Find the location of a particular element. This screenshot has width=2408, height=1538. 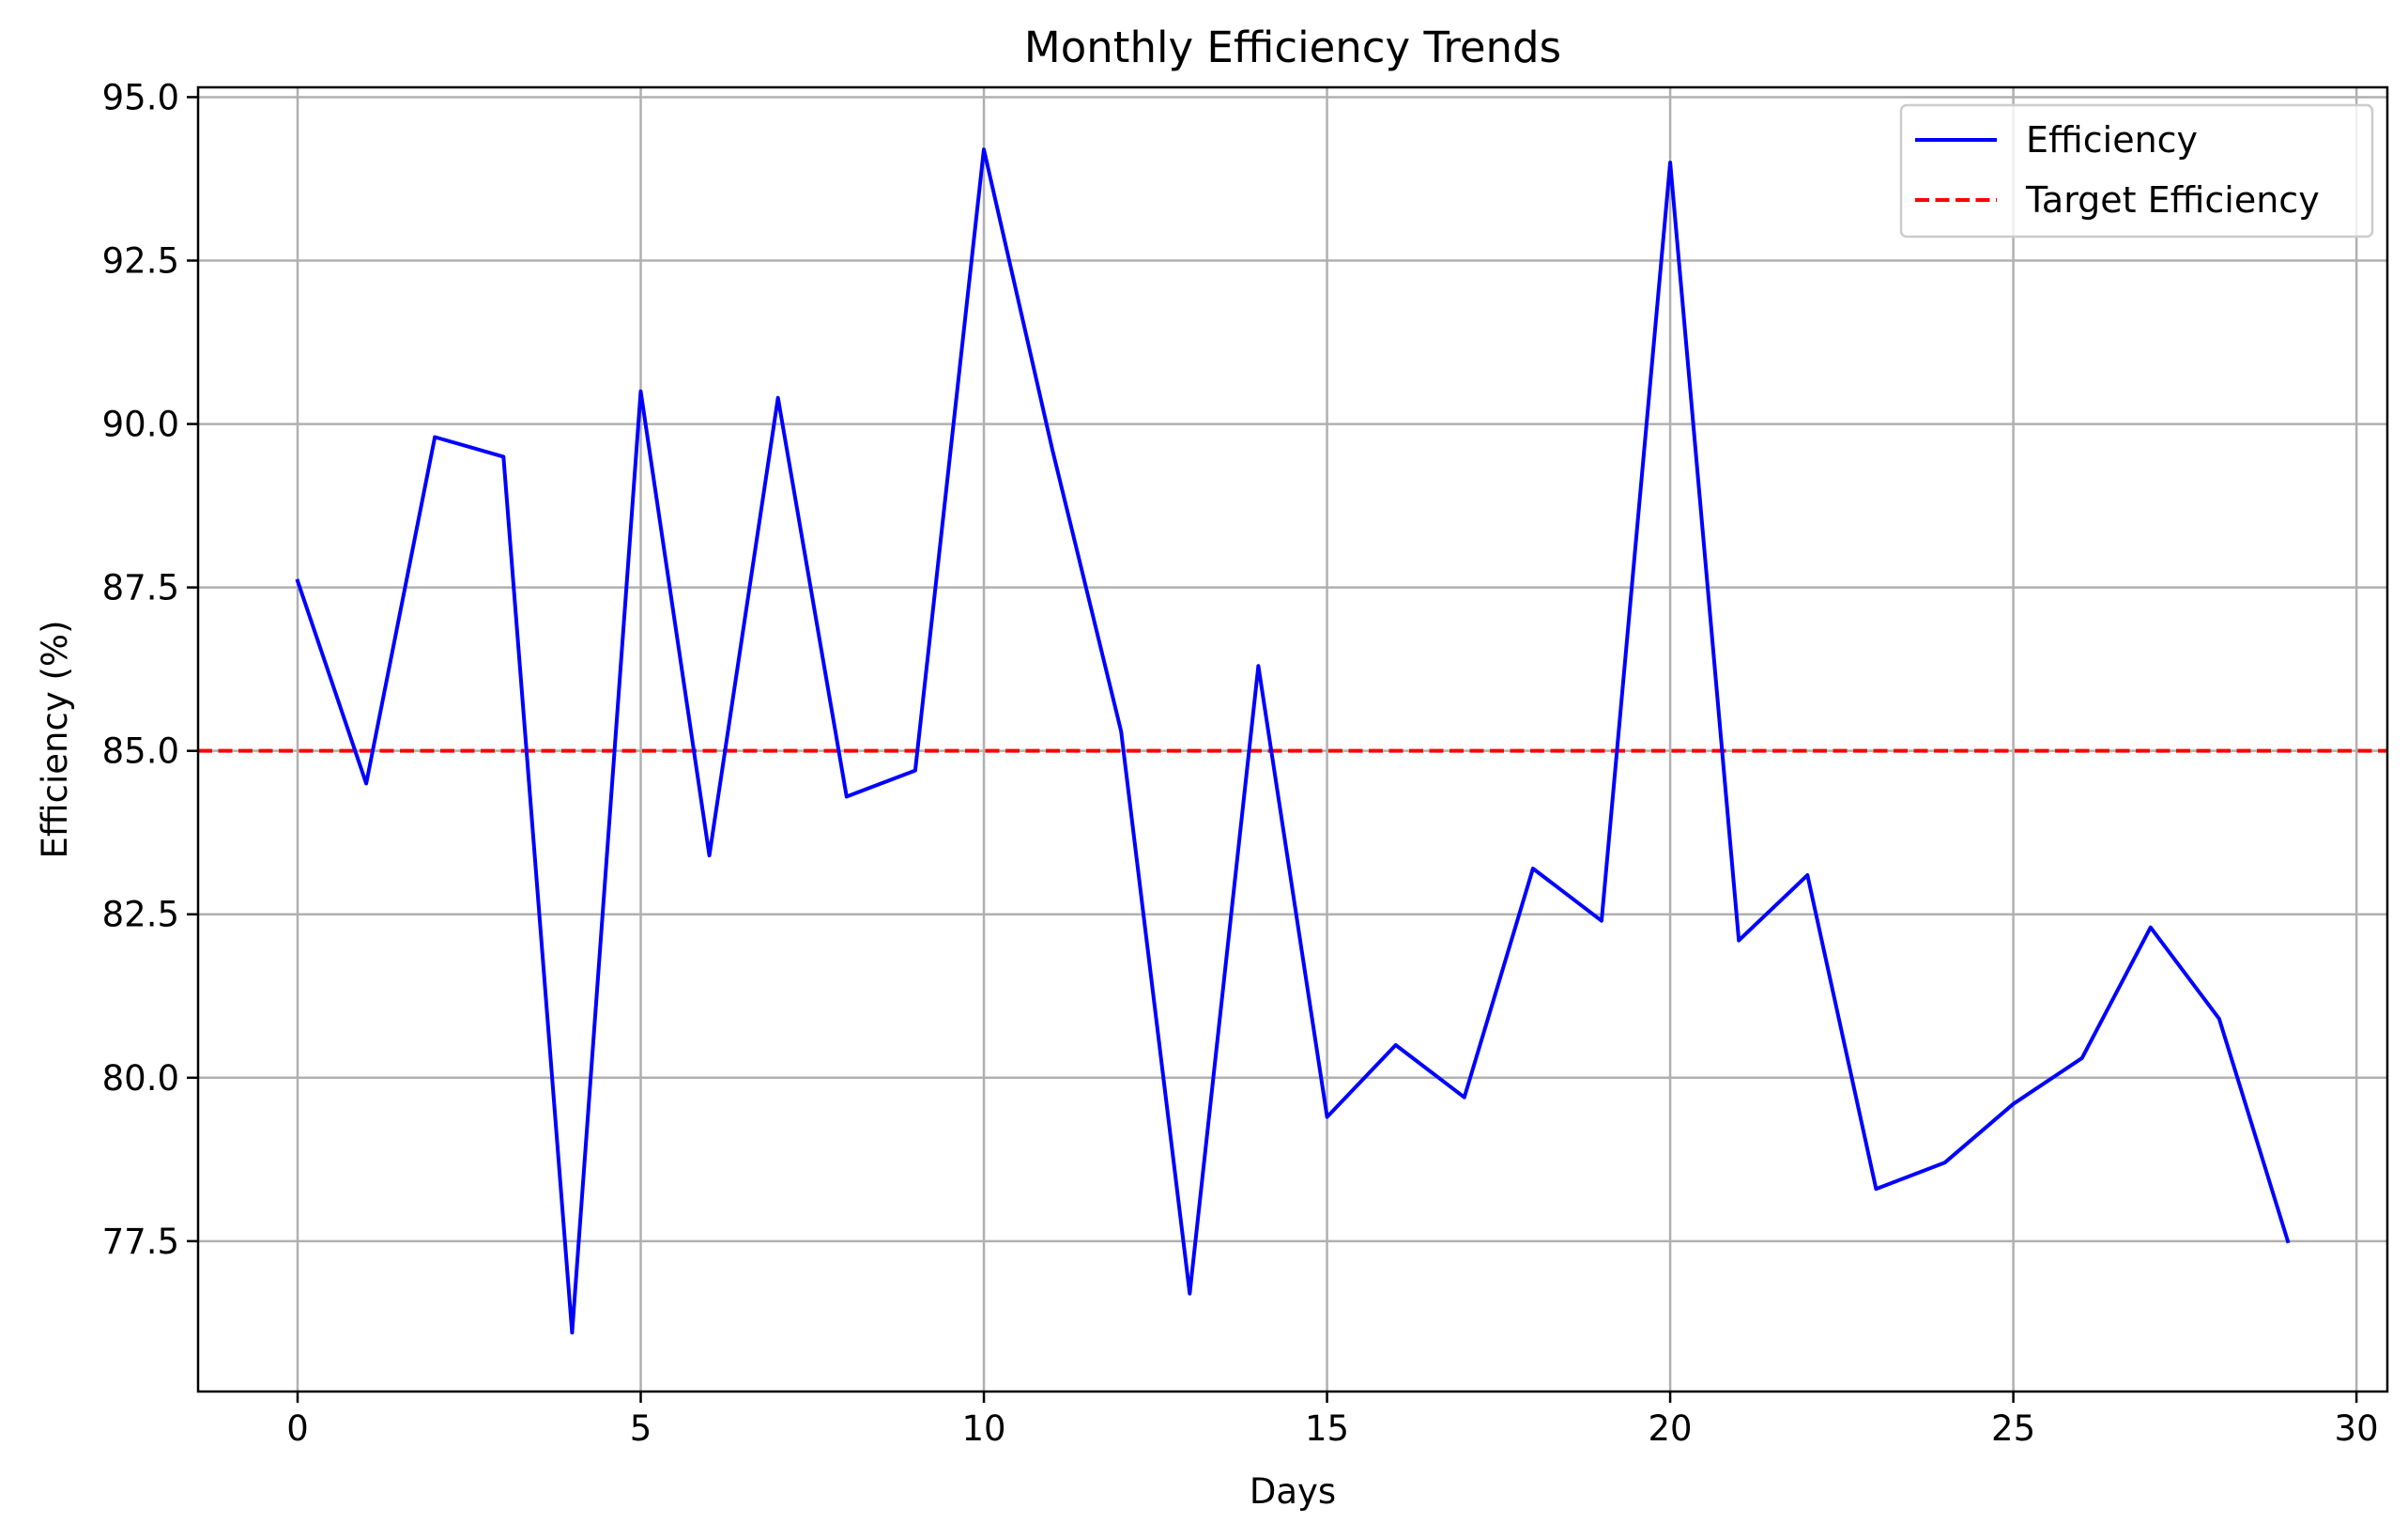

x-axis-ticks: 0 5 10 15 20 25 30 is located at coordinates (1332, 1420).